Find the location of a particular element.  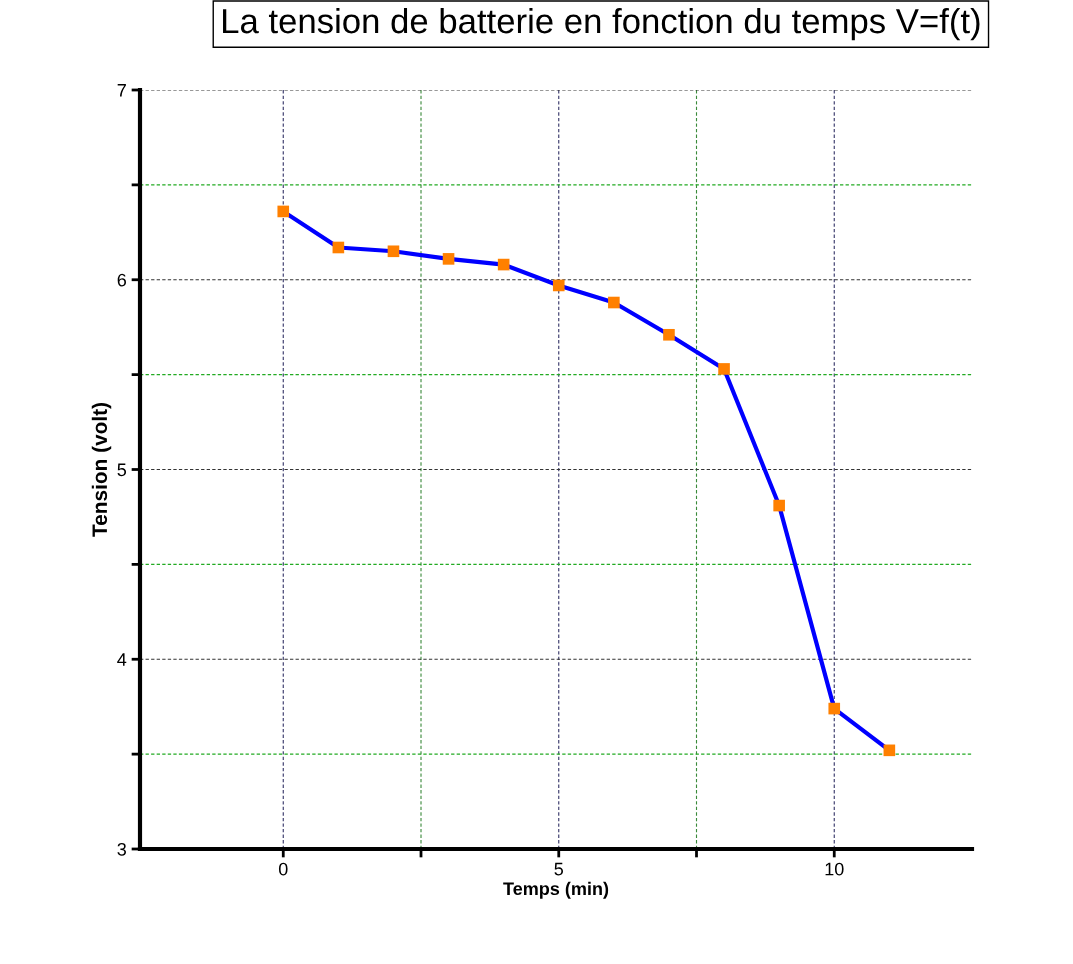

y-tick-label: 5 is located at coordinates (122, 470).